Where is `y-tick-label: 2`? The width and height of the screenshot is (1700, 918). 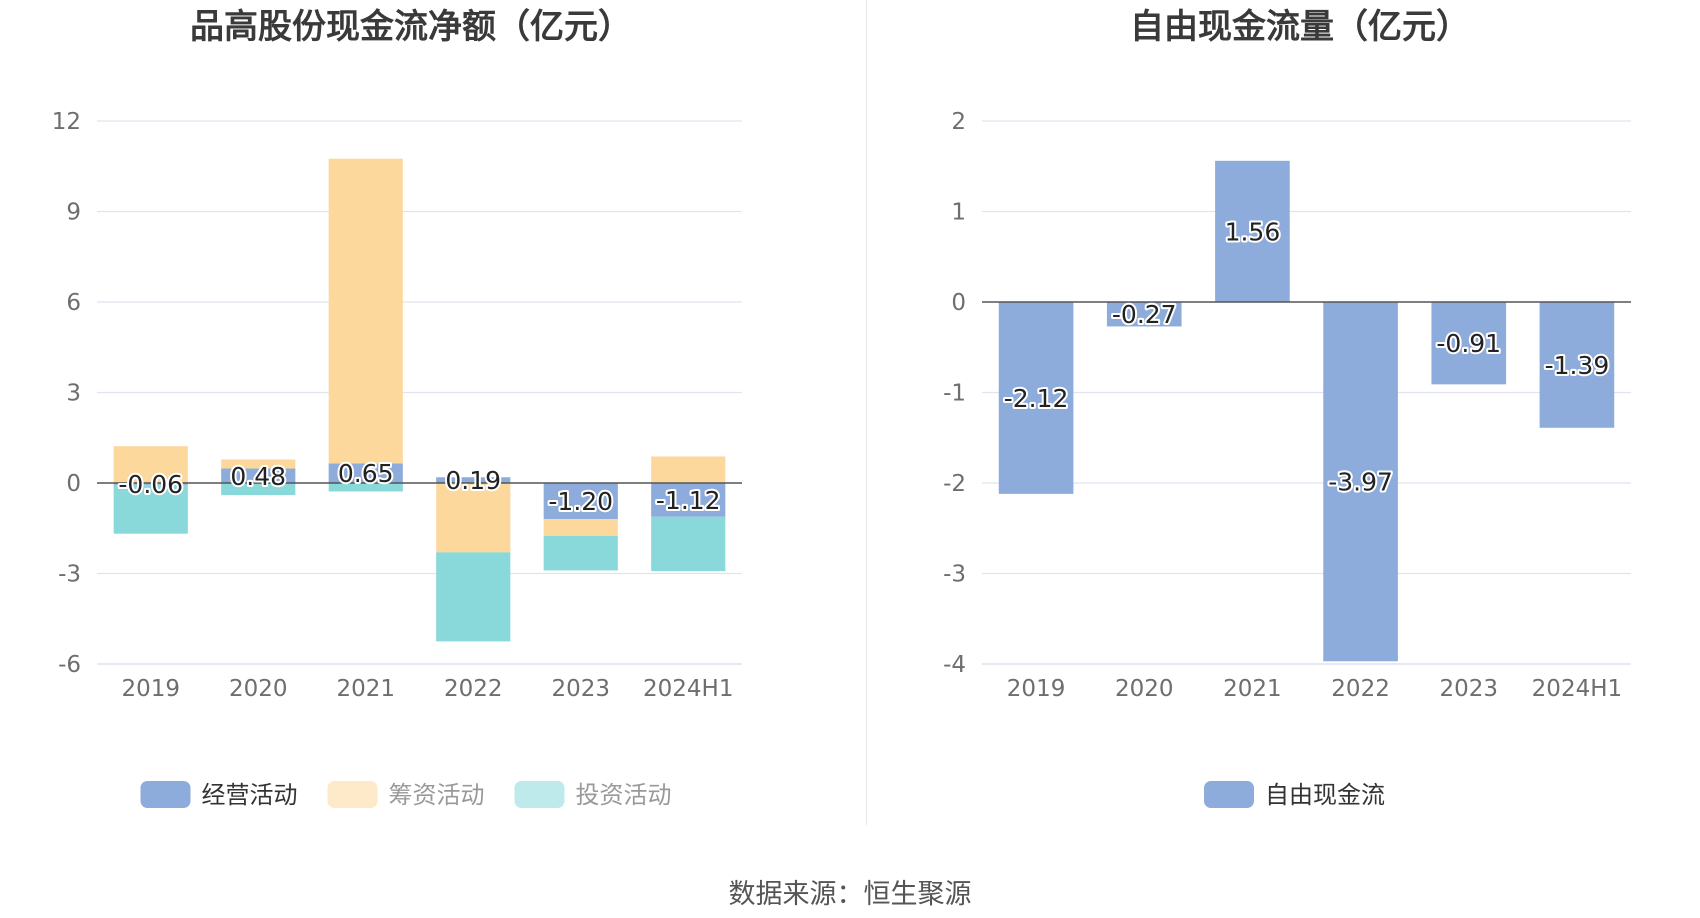 y-tick-label: 2 is located at coordinates (958, 122).